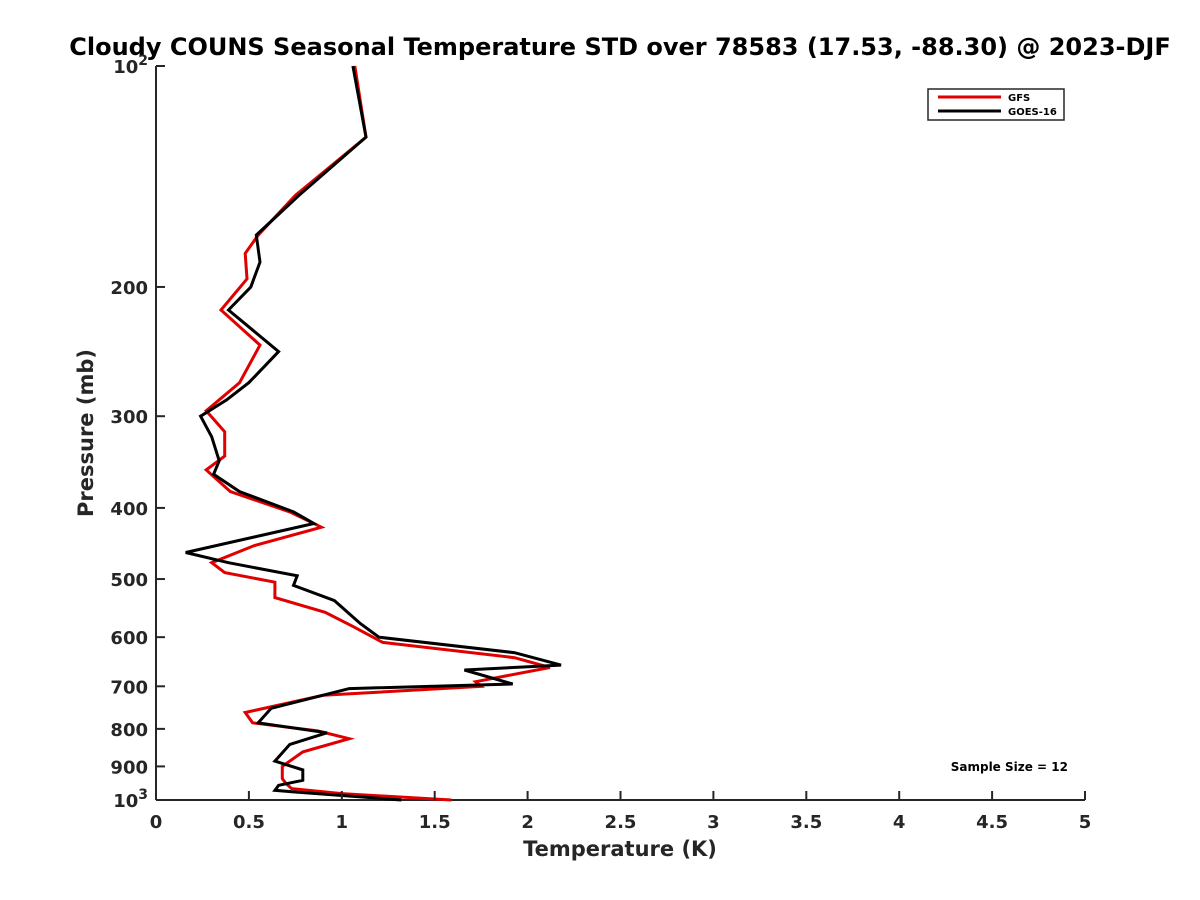 The image size is (1200, 900). I want to click on y-tick-label: 300, so click(129, 417).